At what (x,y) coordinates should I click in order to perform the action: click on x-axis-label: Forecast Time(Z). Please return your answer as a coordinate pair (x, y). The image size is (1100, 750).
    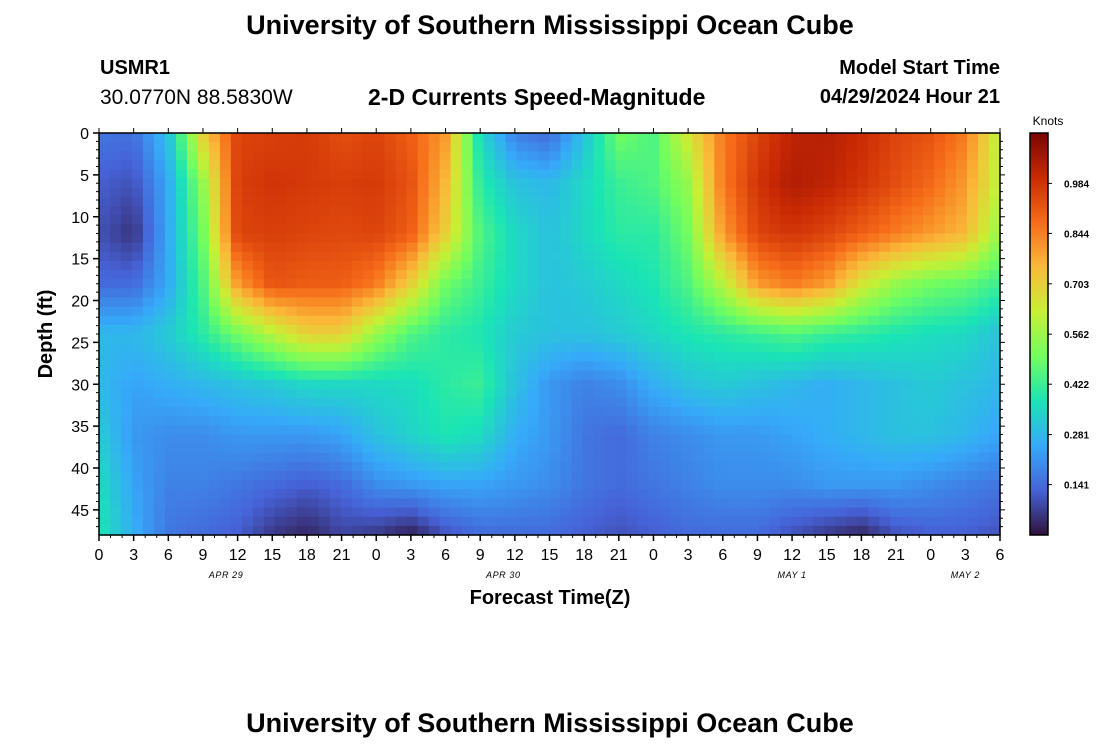
    Looking at the image, I should click on (550, 598).